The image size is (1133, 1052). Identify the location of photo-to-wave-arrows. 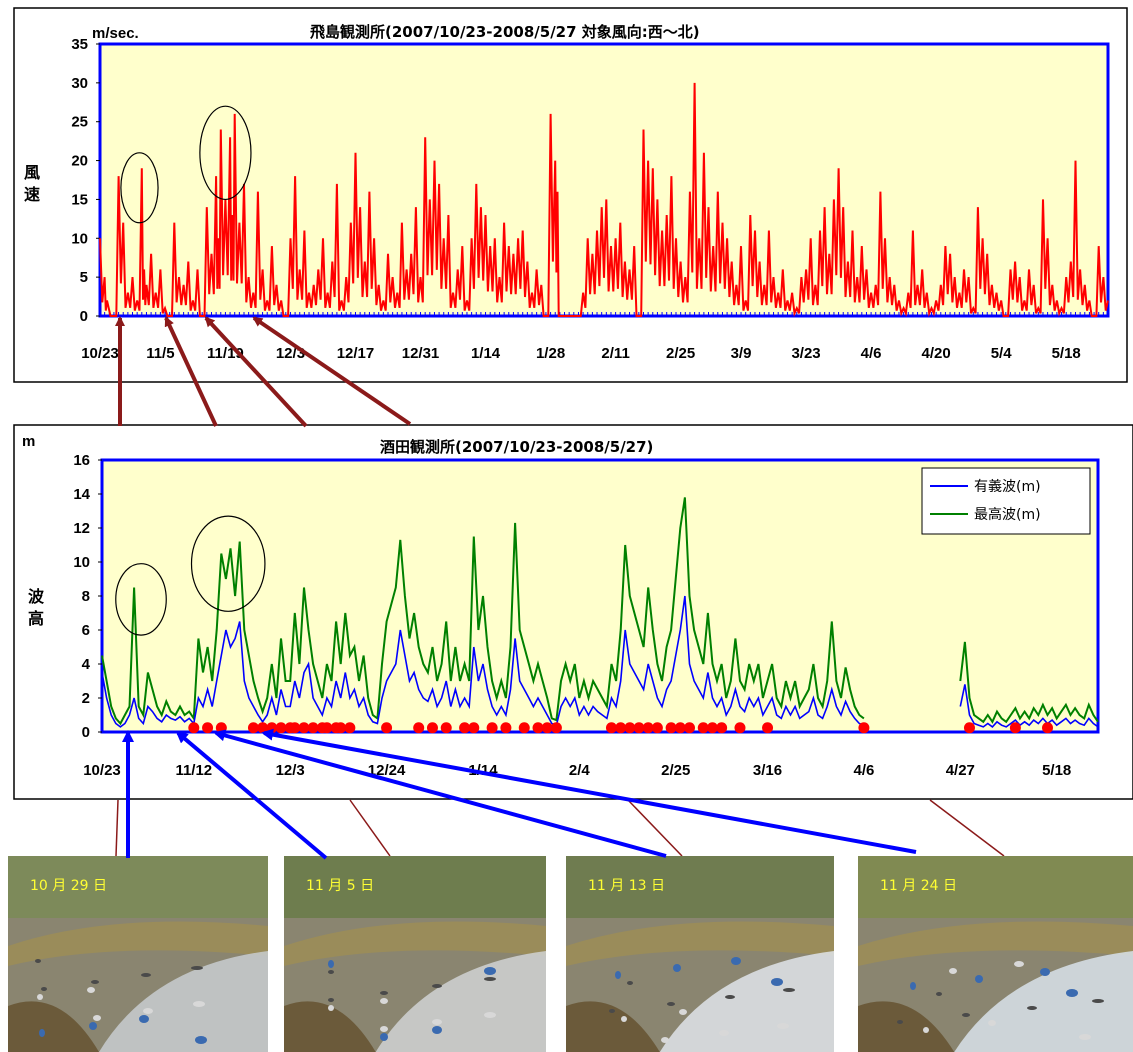
(519, 794).